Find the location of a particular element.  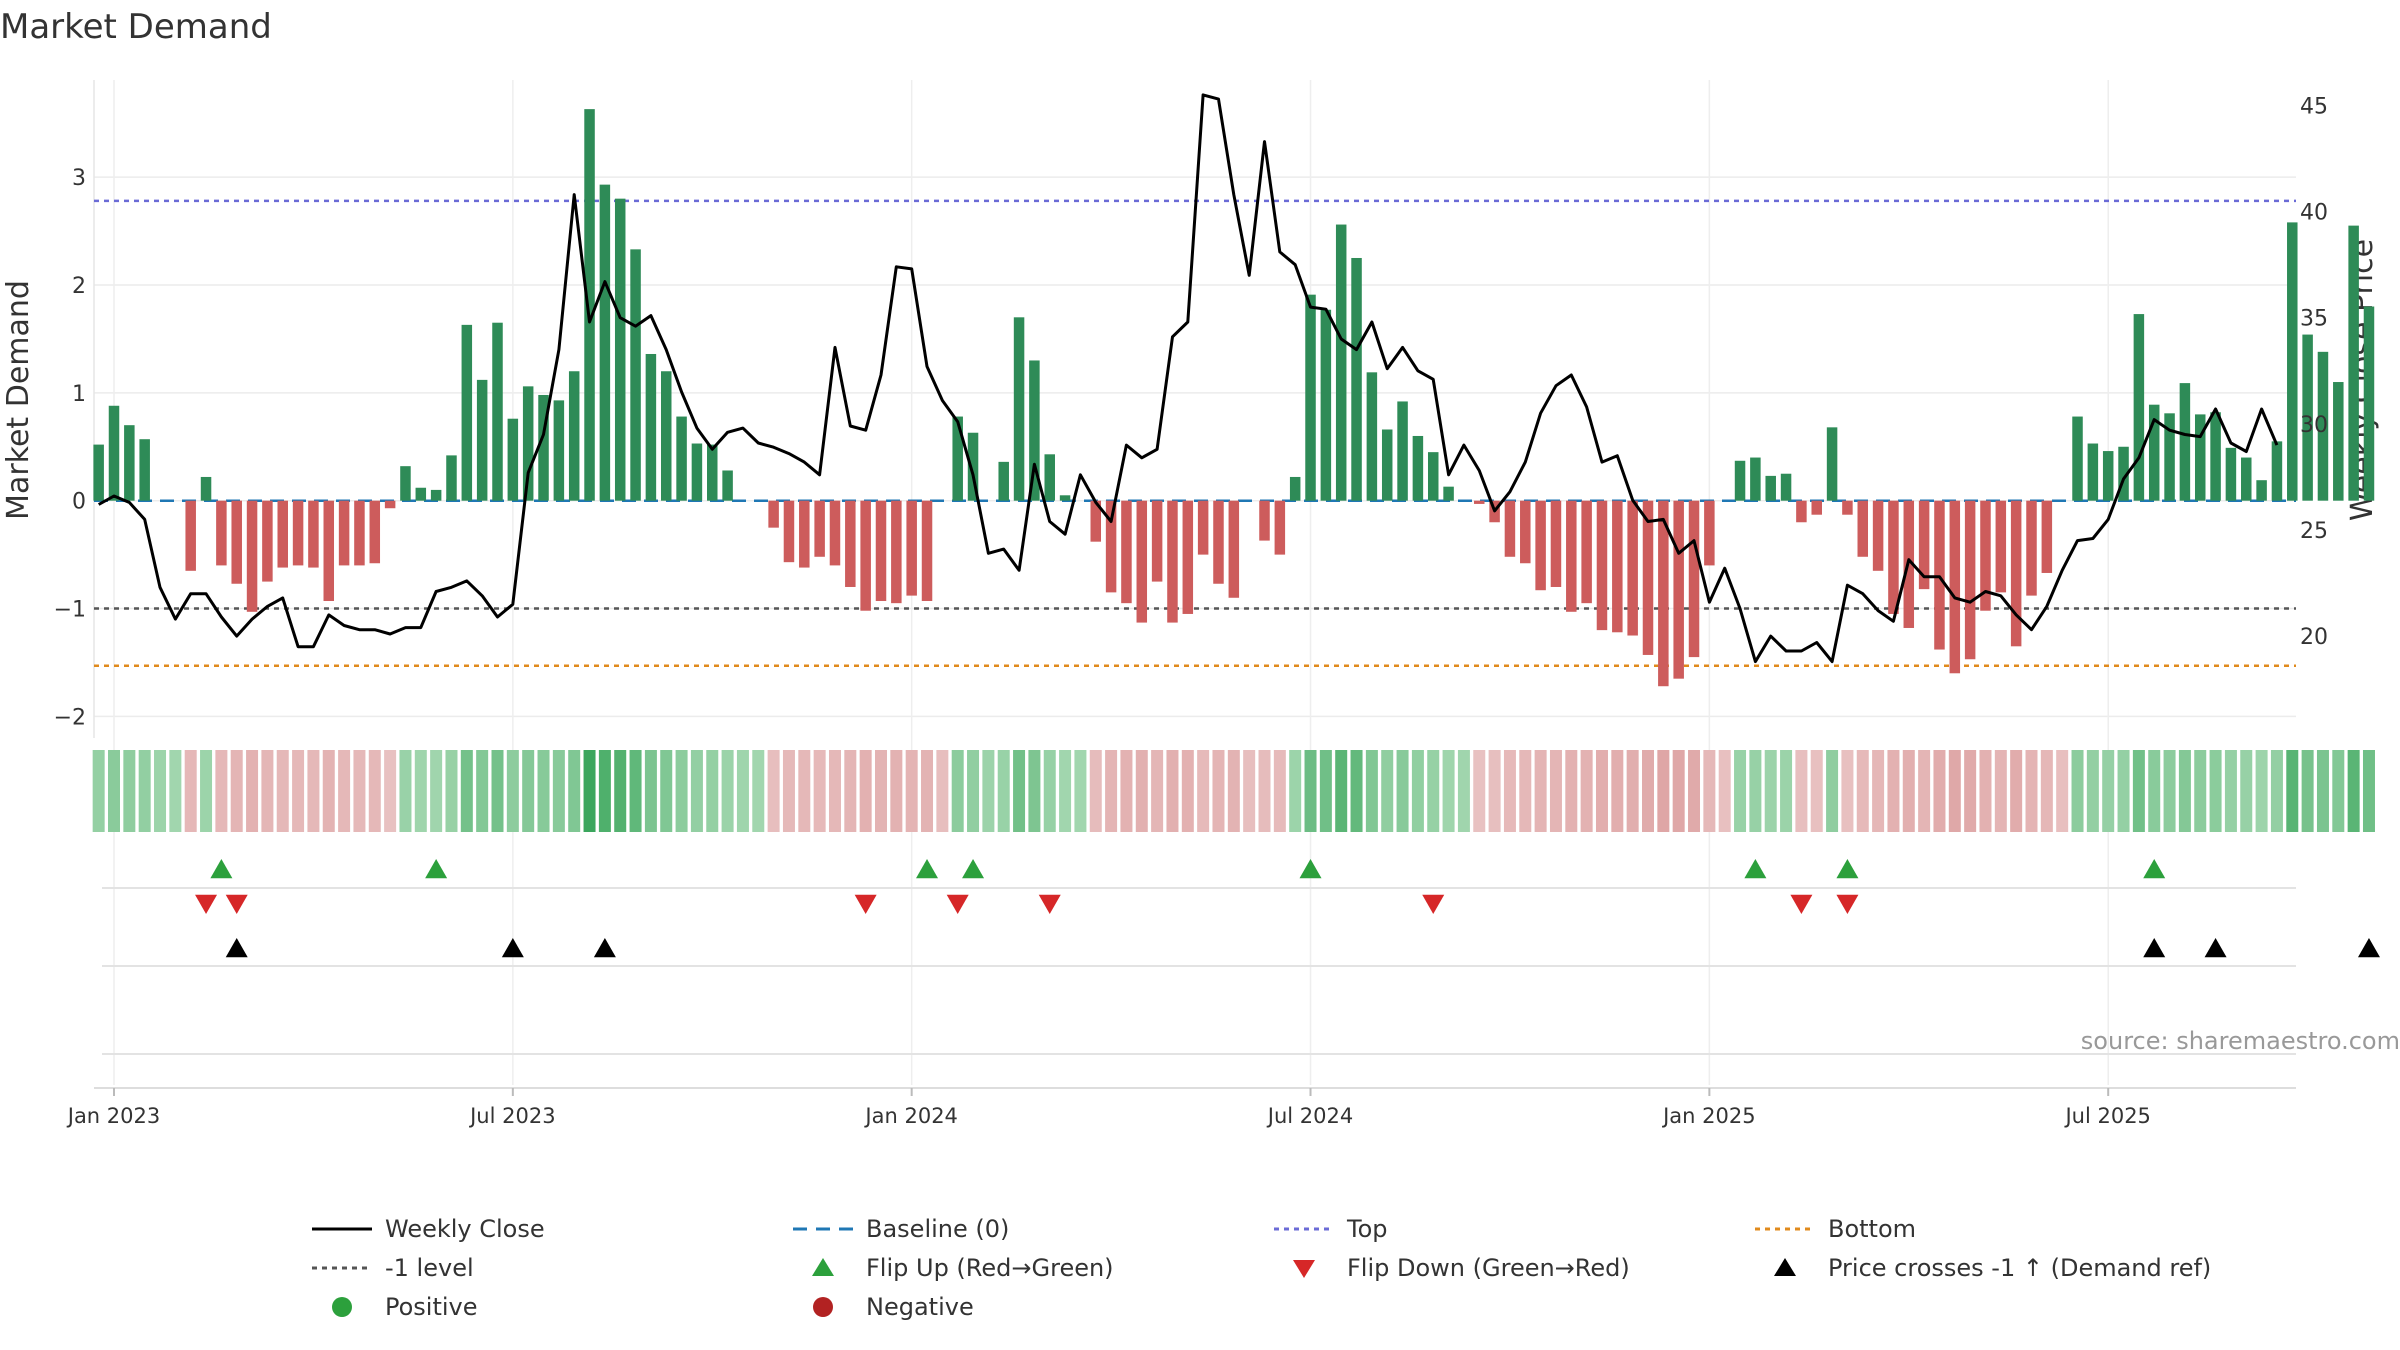

x-tick-label: Jul 2024 is located at coordinates (1309, 1116).